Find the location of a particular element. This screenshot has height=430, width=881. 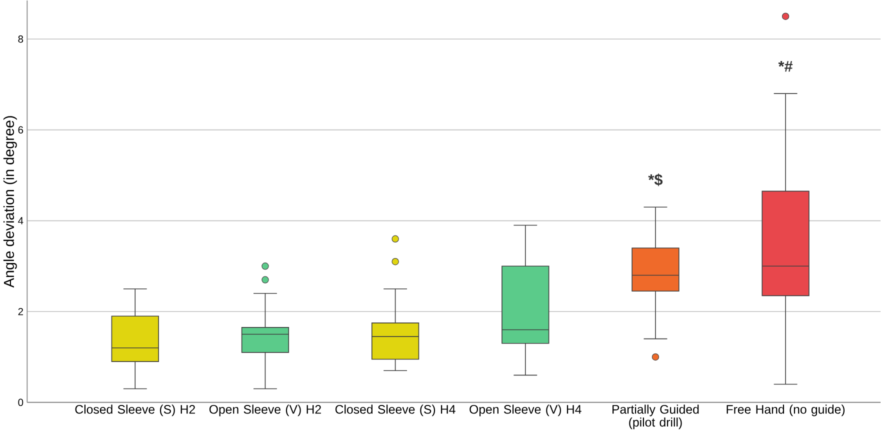

y-tick-label: 6 is located at coordinates (21, 130).